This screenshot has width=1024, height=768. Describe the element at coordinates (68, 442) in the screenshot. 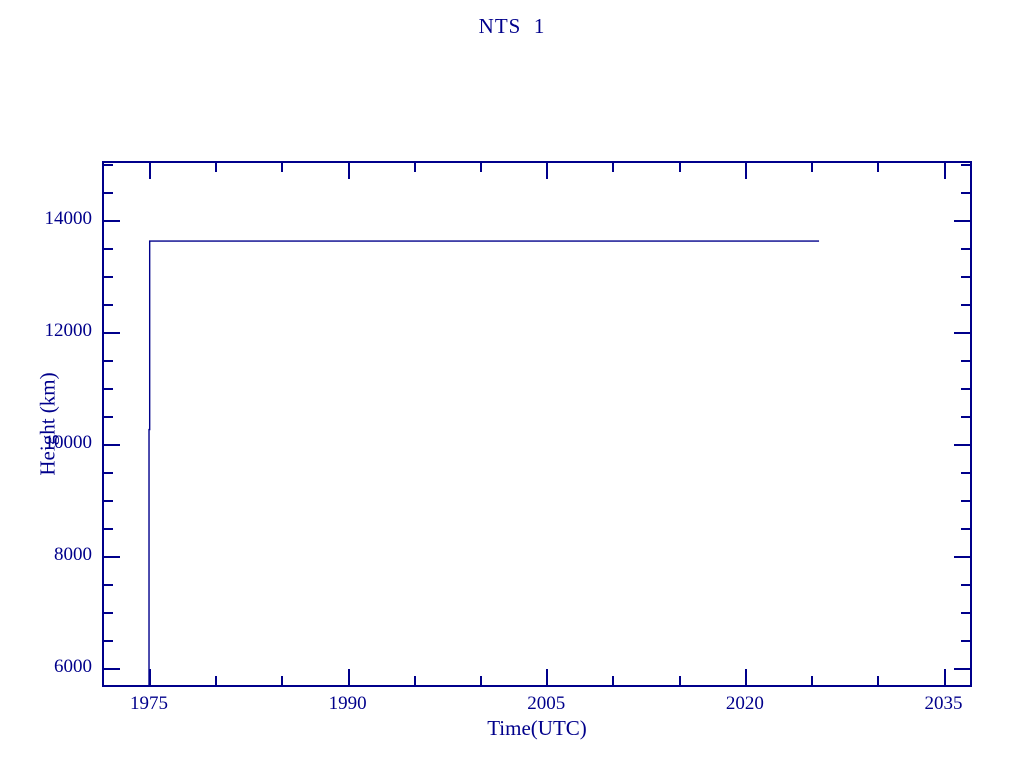

I see `y-tick-label: 10000` at that location.